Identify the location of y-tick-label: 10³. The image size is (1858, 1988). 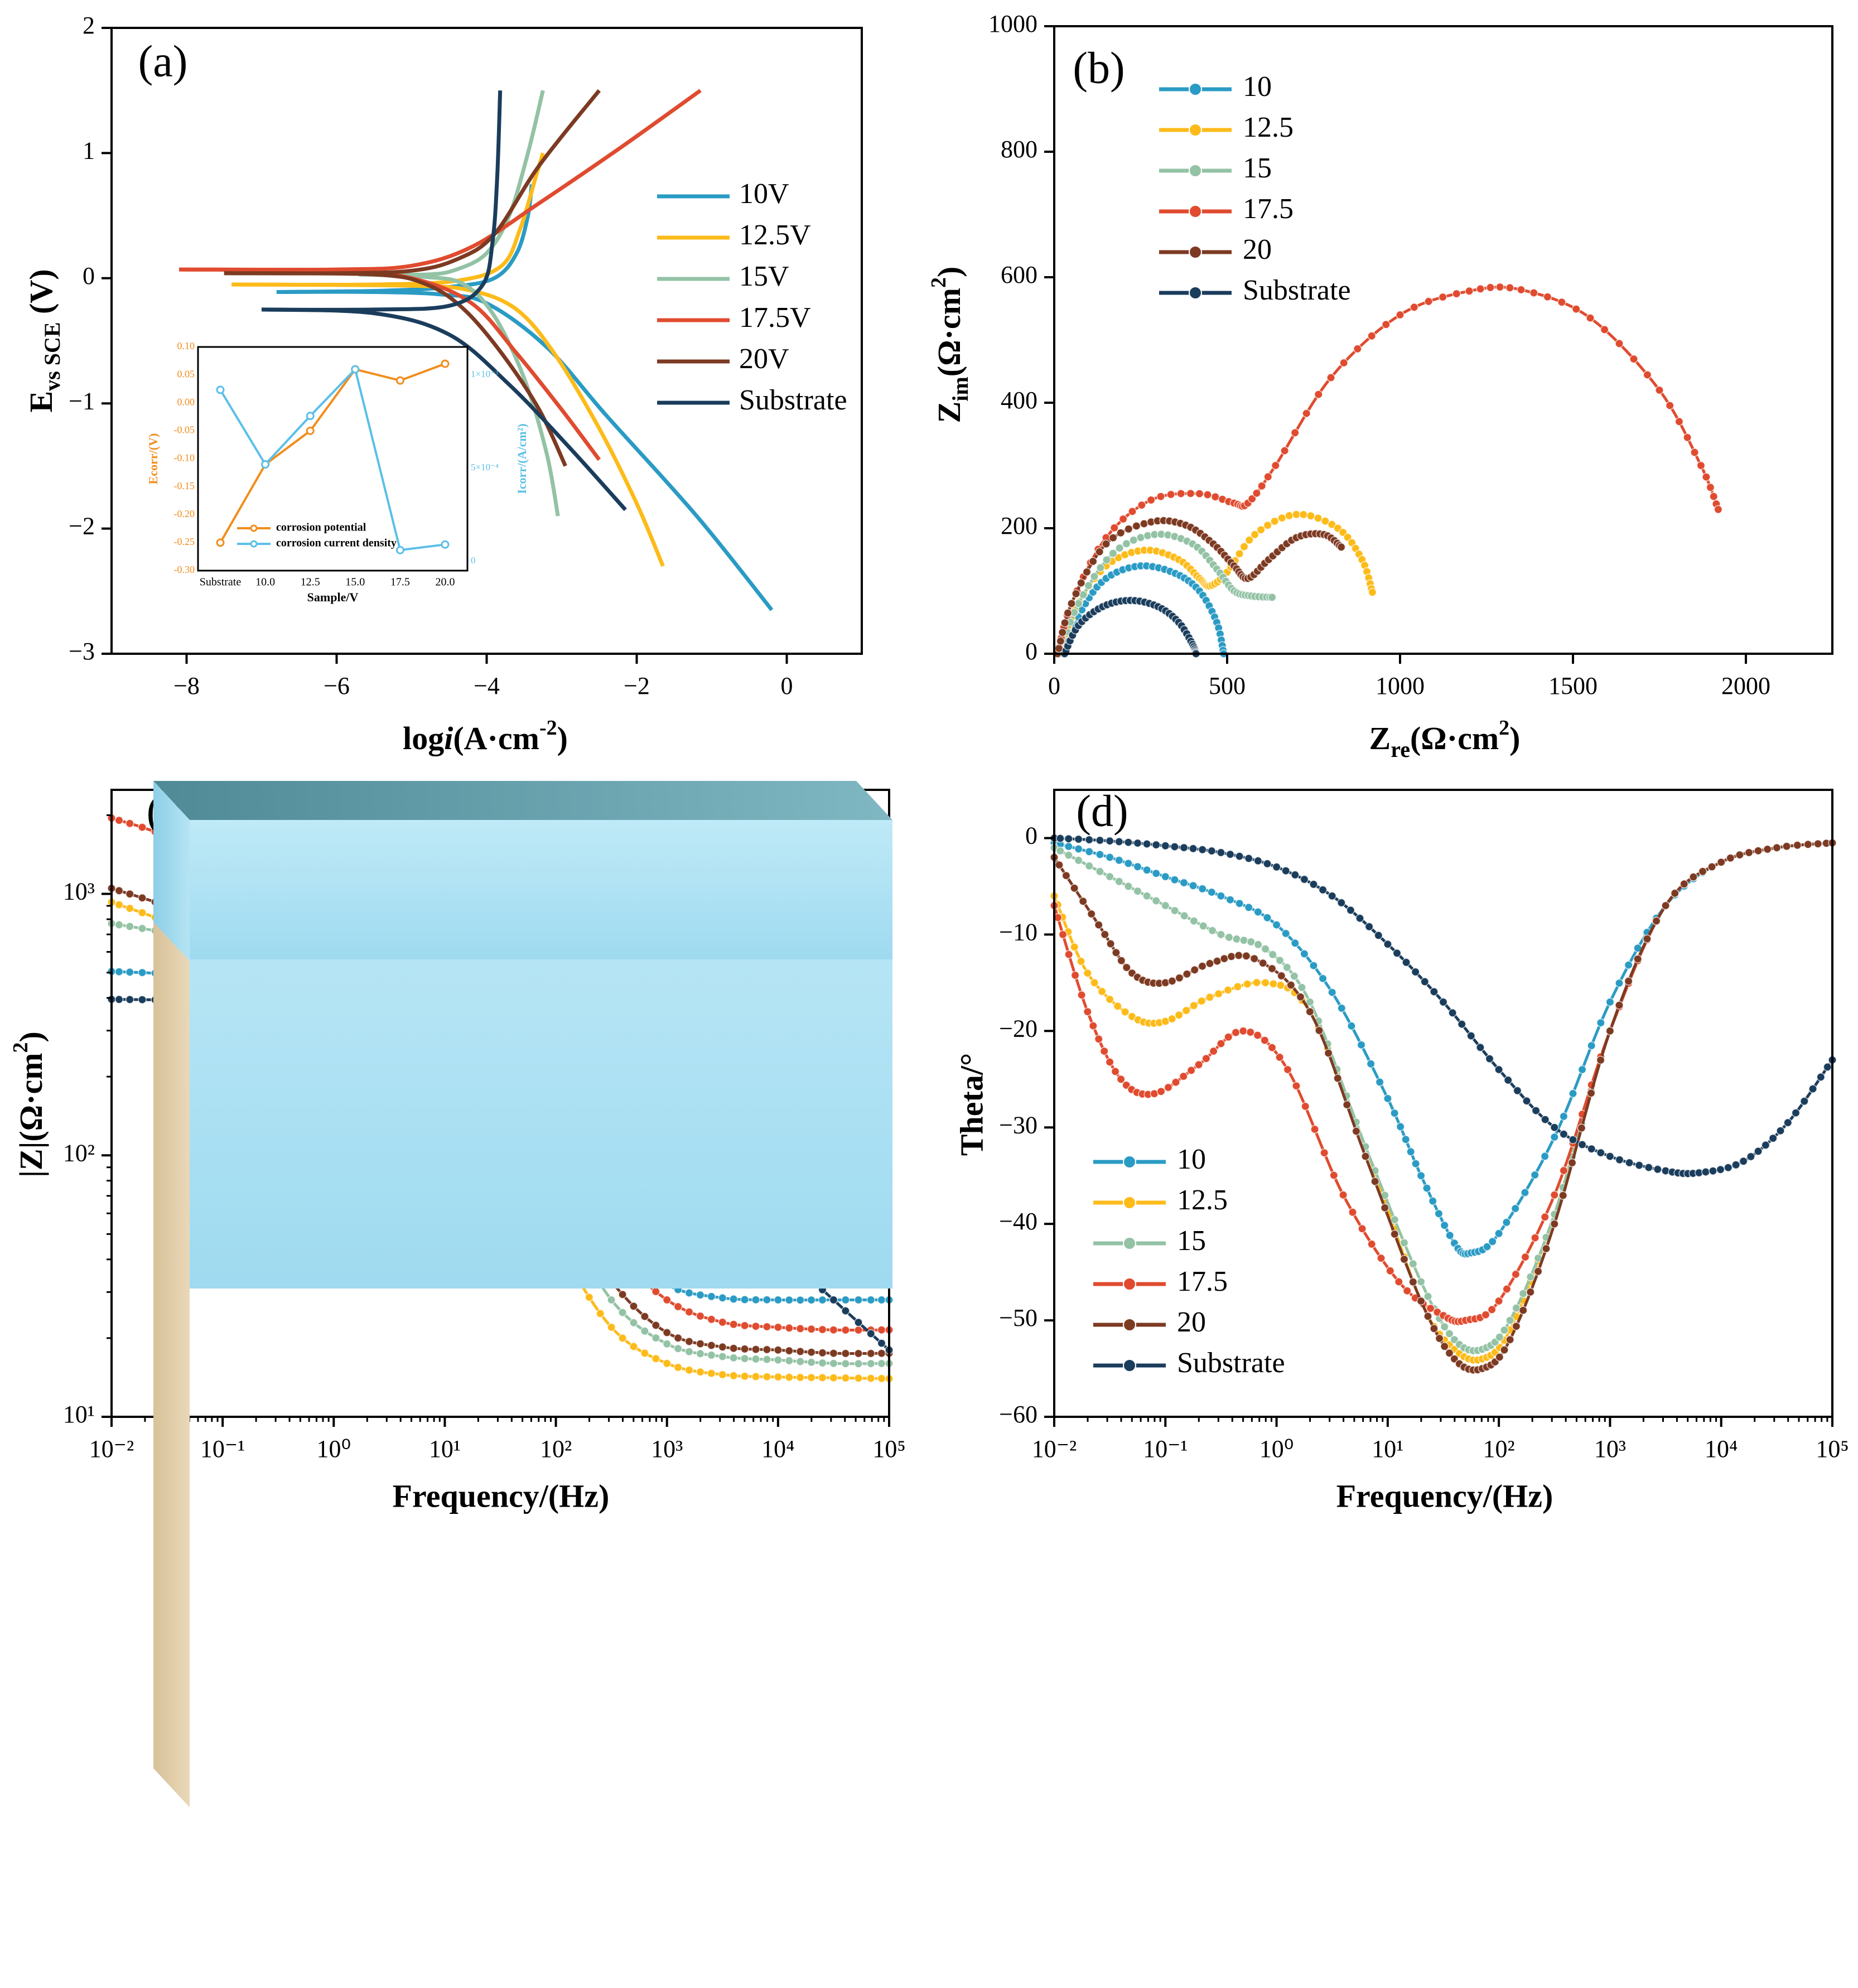
(79, 892).